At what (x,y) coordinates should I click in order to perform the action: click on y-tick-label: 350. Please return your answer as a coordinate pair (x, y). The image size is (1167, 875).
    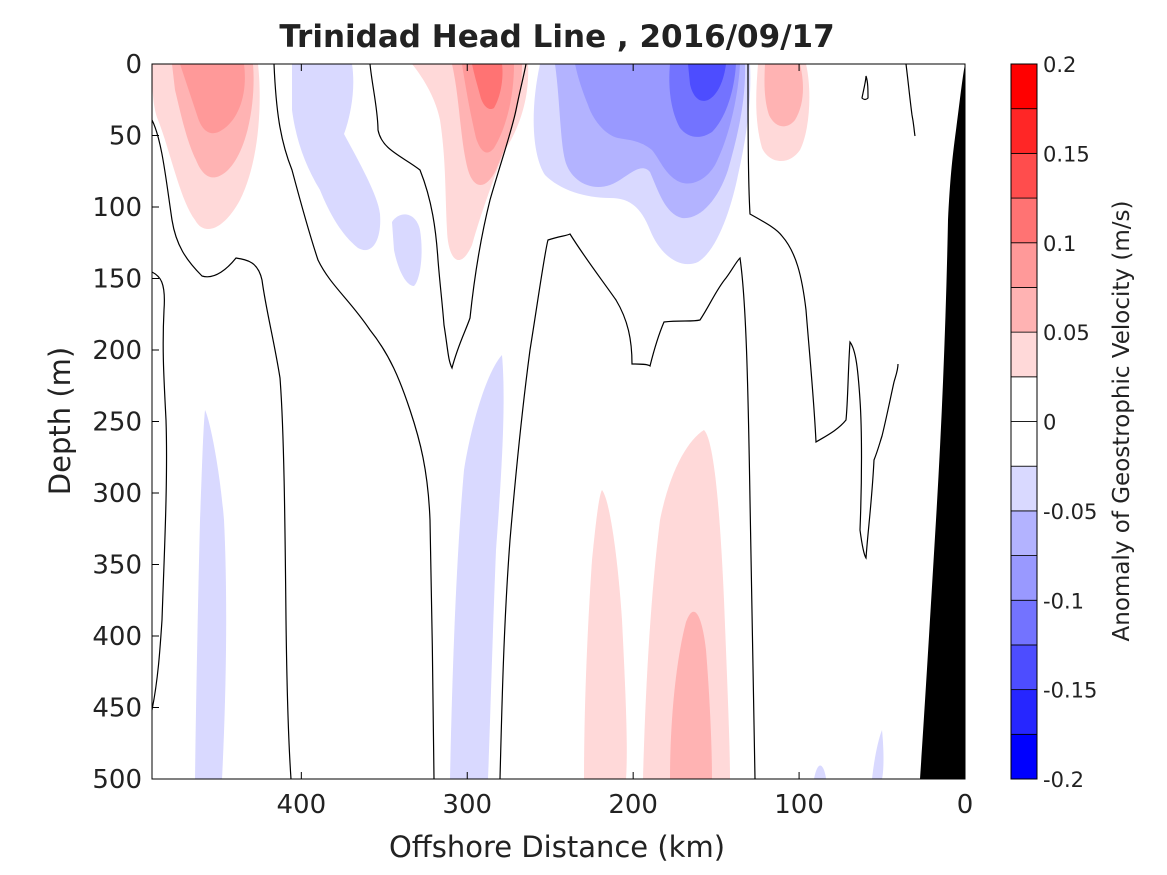
    Looking at the image, I should click on (117, 566).